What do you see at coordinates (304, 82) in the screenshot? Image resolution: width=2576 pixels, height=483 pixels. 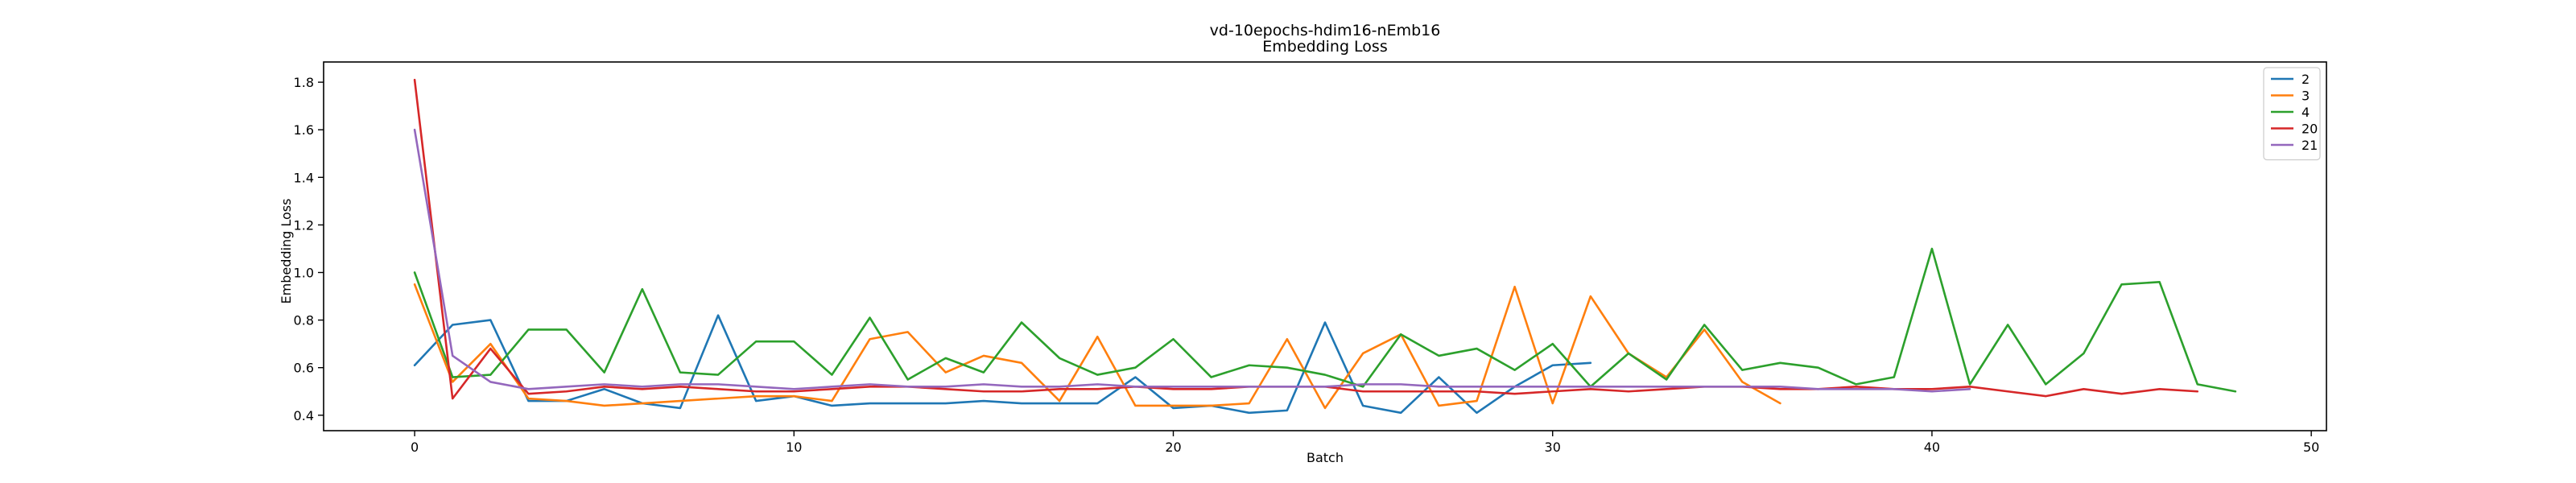 I see `y-tick-label-1.8: 1.8` at bounding box center [304, 82].